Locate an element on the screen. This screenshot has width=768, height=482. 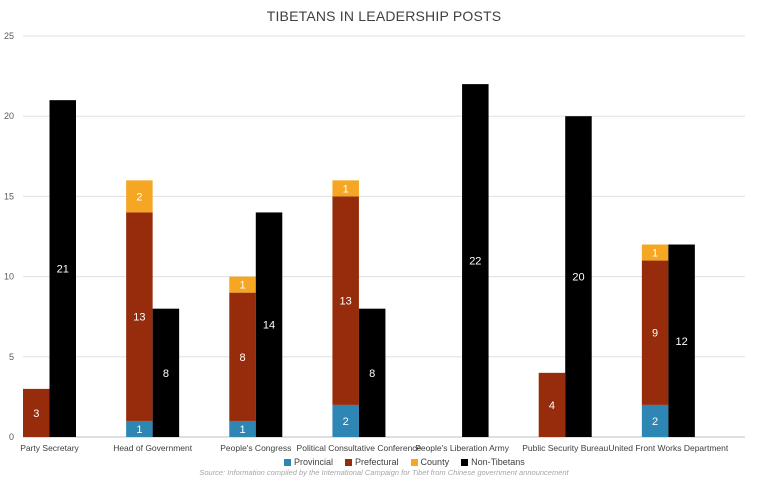
data-label: 4 is located at coordinates (552, 406).